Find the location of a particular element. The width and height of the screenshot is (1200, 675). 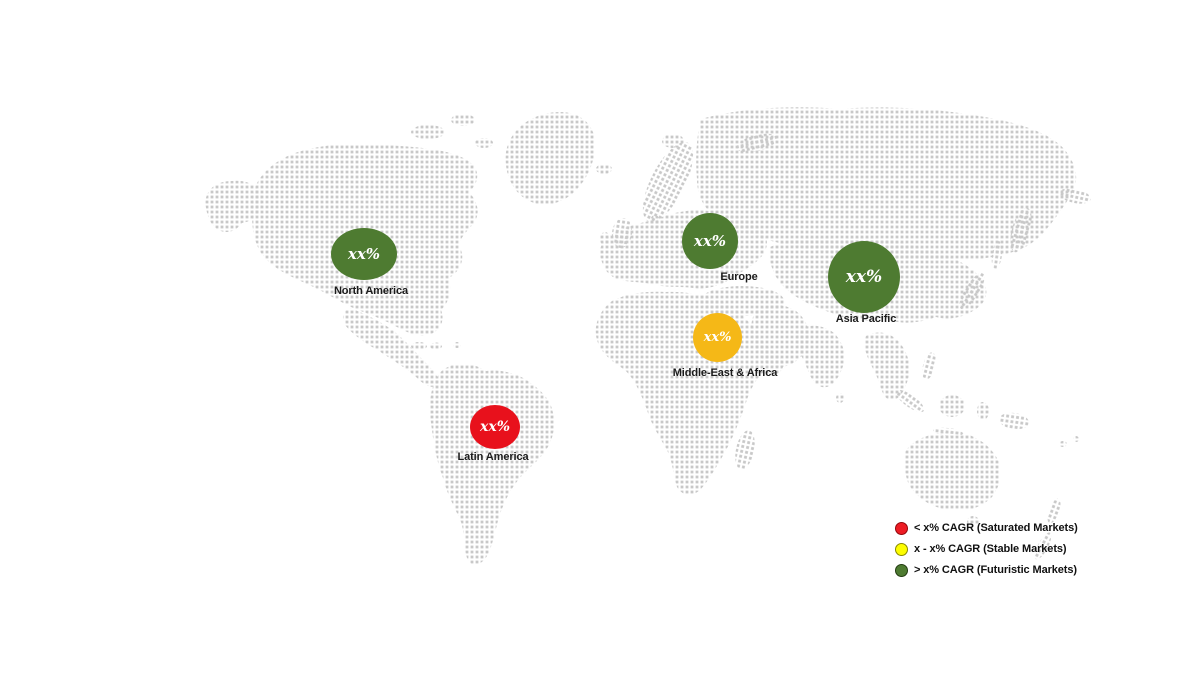

landmass-denmark is located at coordinates (655, 222).